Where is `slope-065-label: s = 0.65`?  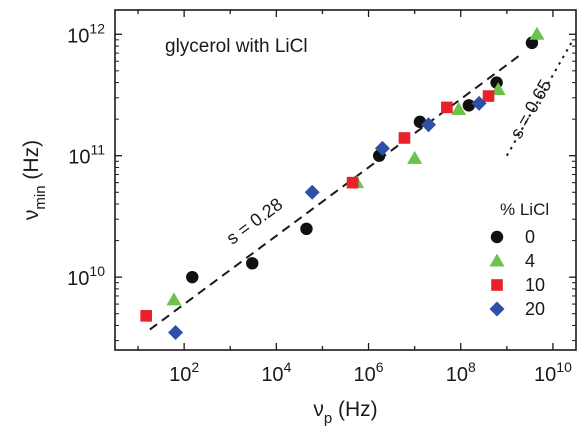
slope-065-label: s = 0.65 is located at coordinates (530, 109).